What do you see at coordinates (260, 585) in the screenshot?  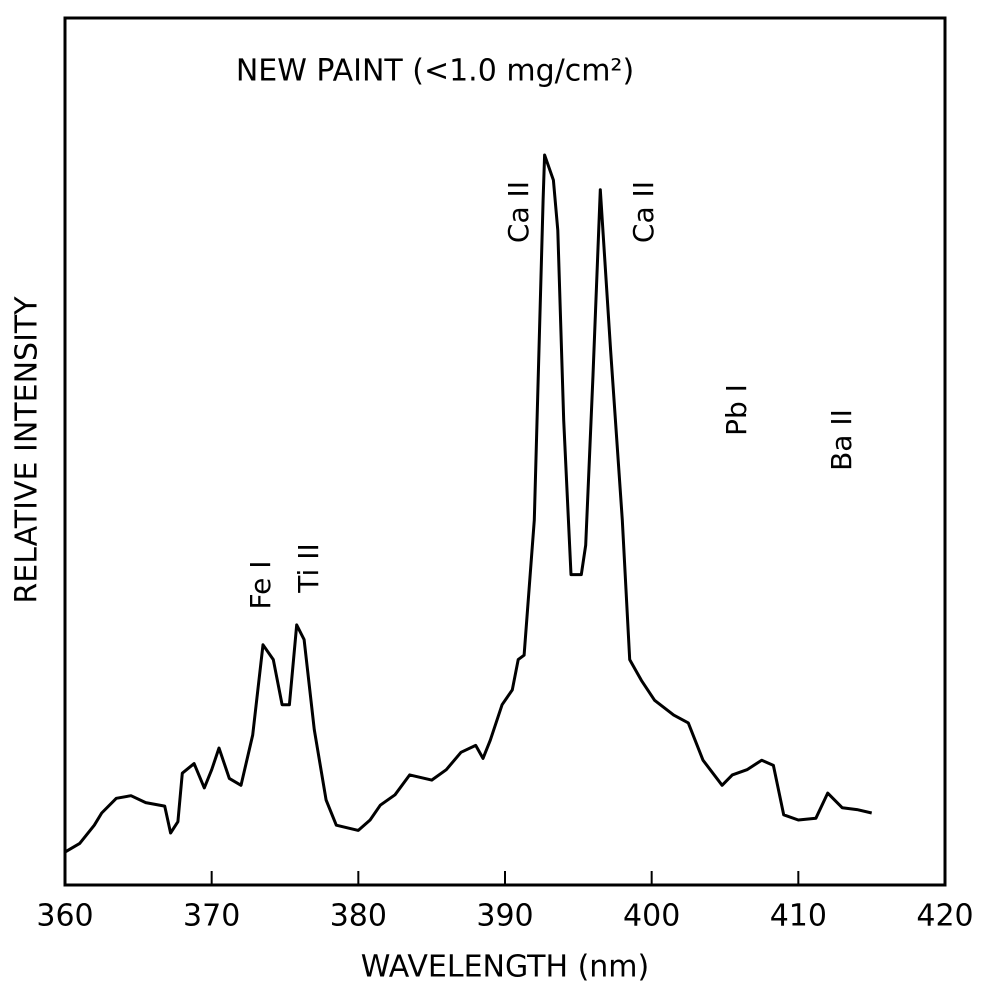 I see `peak-label: Fe I` at bounding box center [260, 585].